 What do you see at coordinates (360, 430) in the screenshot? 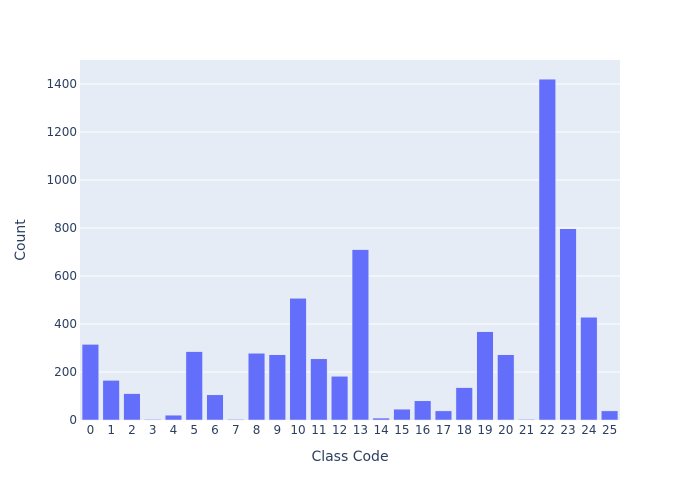
I see `x-tick-label: 13` at bounding box center [360, 430].